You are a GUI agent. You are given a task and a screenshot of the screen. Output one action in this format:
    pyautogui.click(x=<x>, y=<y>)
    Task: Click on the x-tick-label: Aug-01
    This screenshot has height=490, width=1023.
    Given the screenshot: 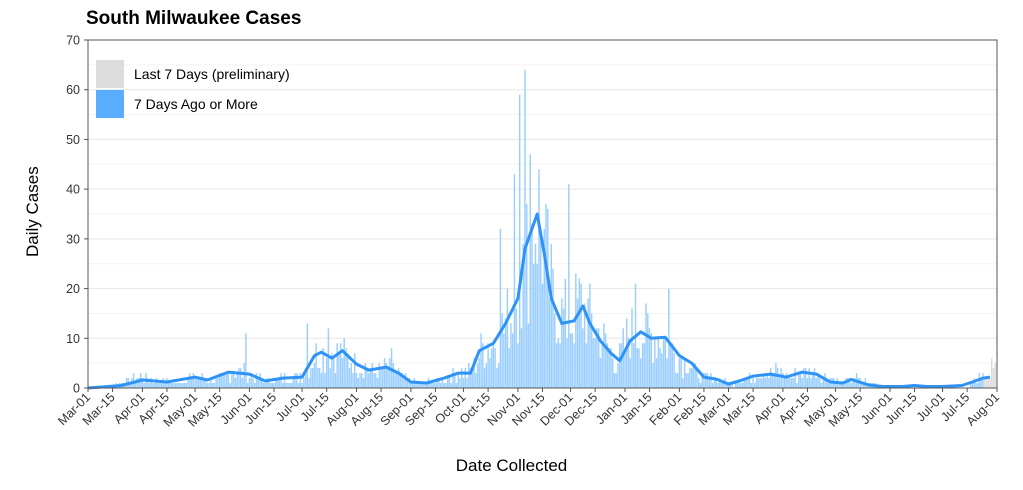 What is the action you would take?
    pyautogui.click(x=983, y=409)
    